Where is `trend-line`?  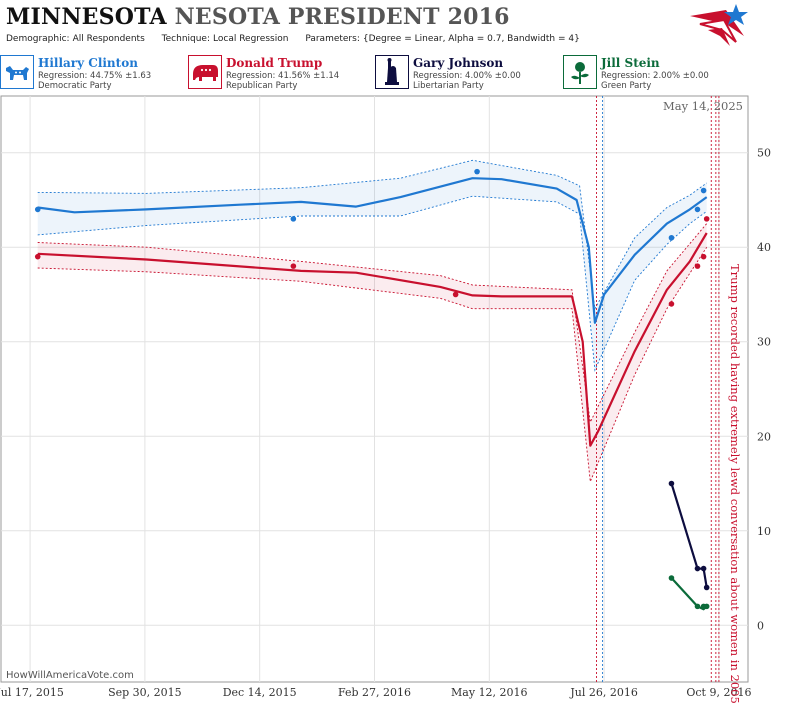 trend-line is located at coordinates (689, 535).